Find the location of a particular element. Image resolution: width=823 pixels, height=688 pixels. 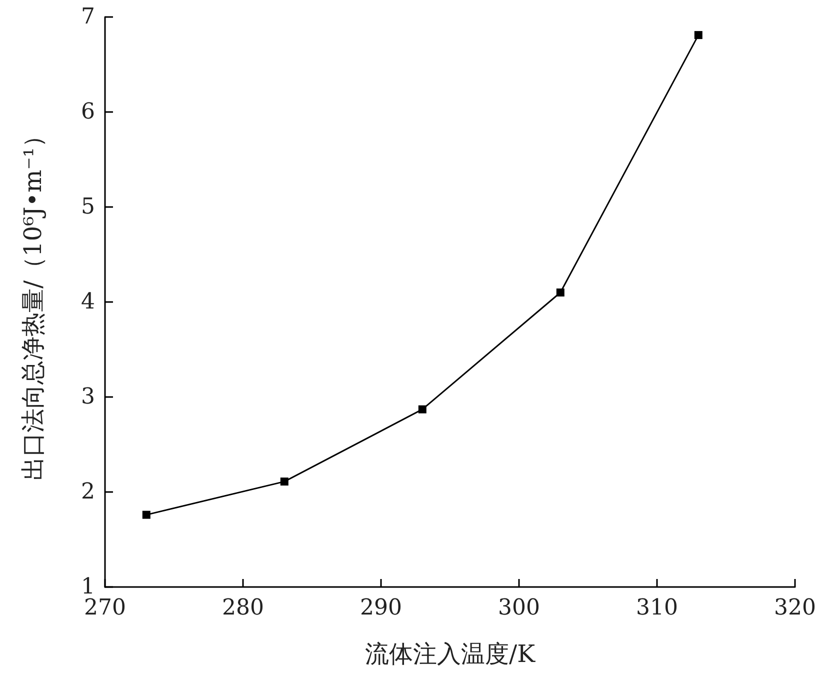

y-tick-label: 6 is located at coordinates (88, 112).